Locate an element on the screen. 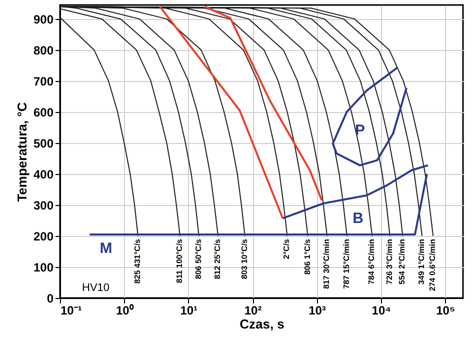 This screenshot has width=473, height=340. y-tick-label: 300 is located at coordinates (43, 205).